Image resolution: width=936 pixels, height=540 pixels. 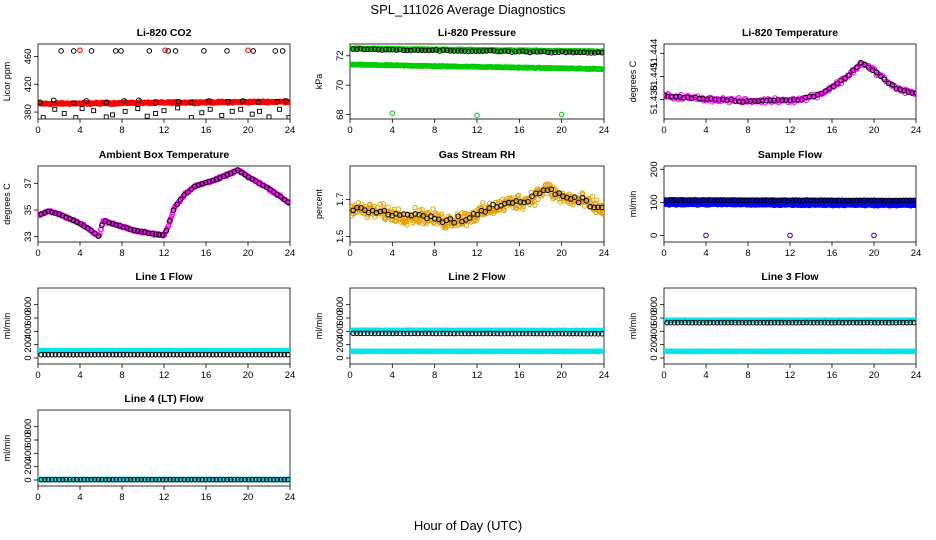 What do you see at coordinates (28, 318) in the screenshot?
I see `y-tick-label: 600` at bounding box center [28, 318].